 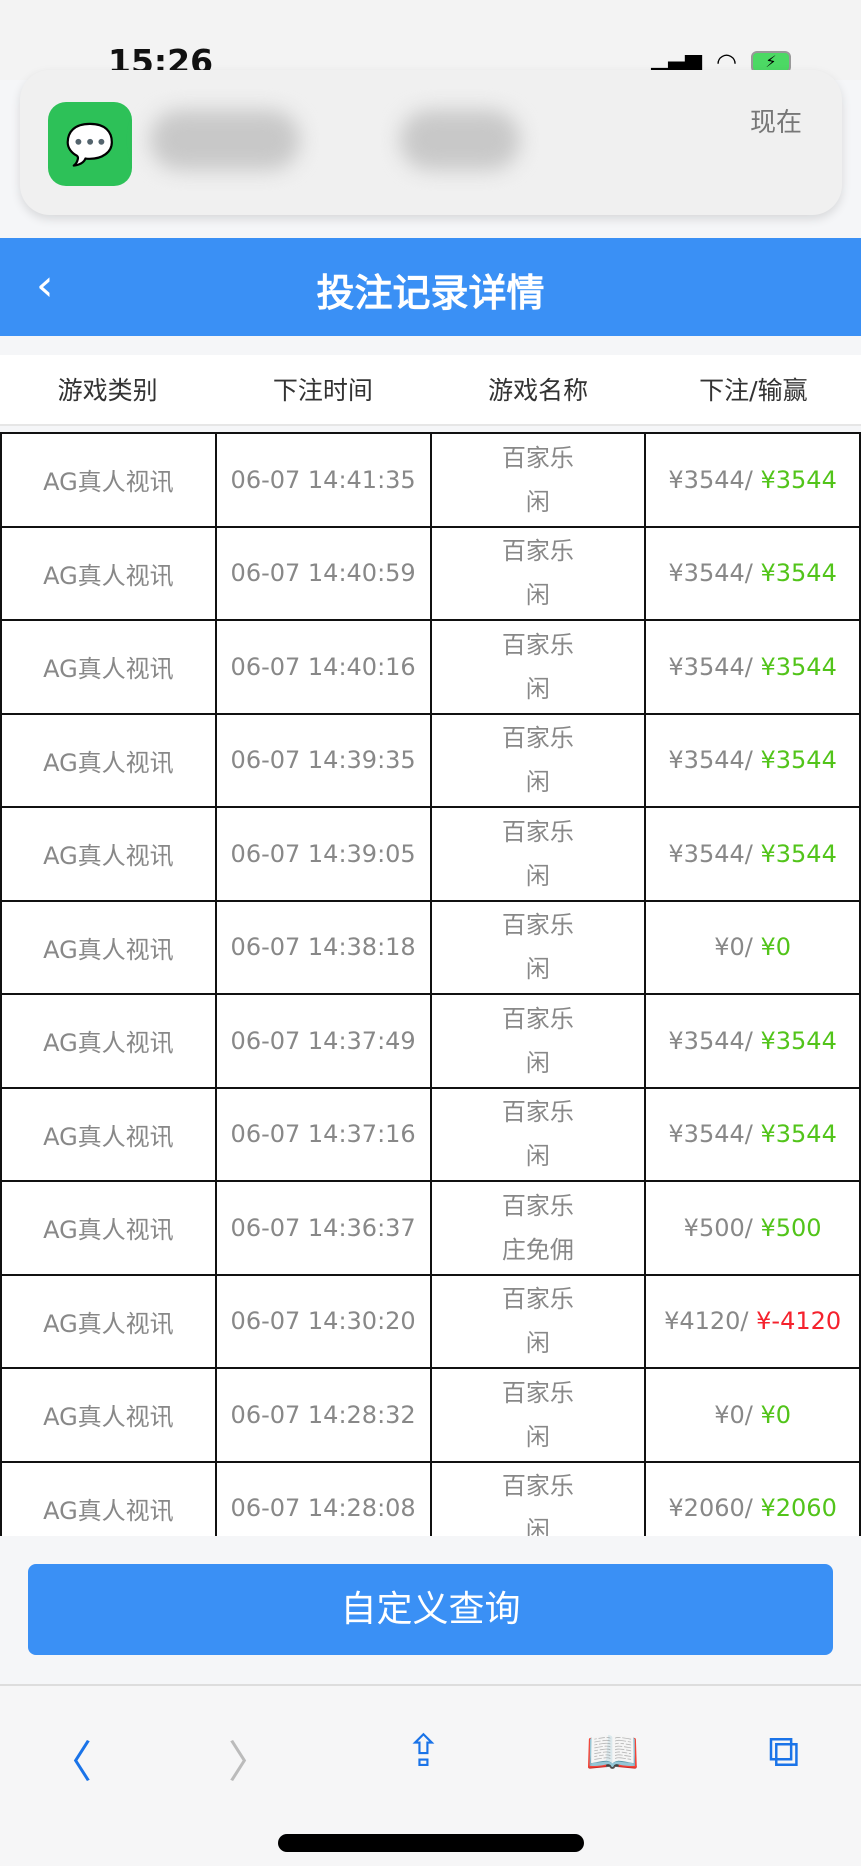 I want to click on bet-time: 06-07 14:41:35, so click(x=323, y=480).